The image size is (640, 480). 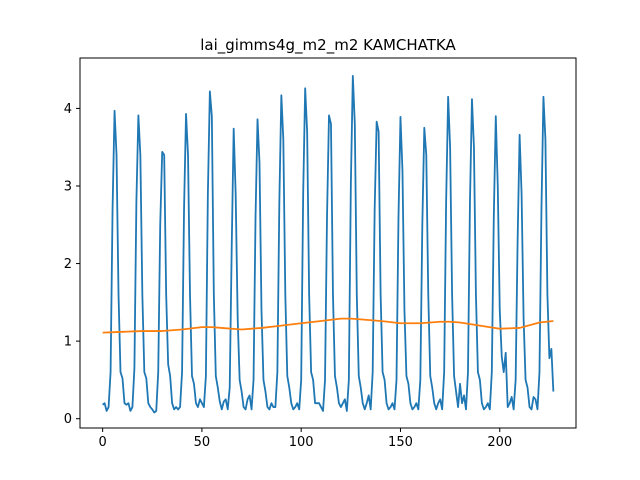 I want to click on y-tick-label: 0, so click(x=68, y=419).